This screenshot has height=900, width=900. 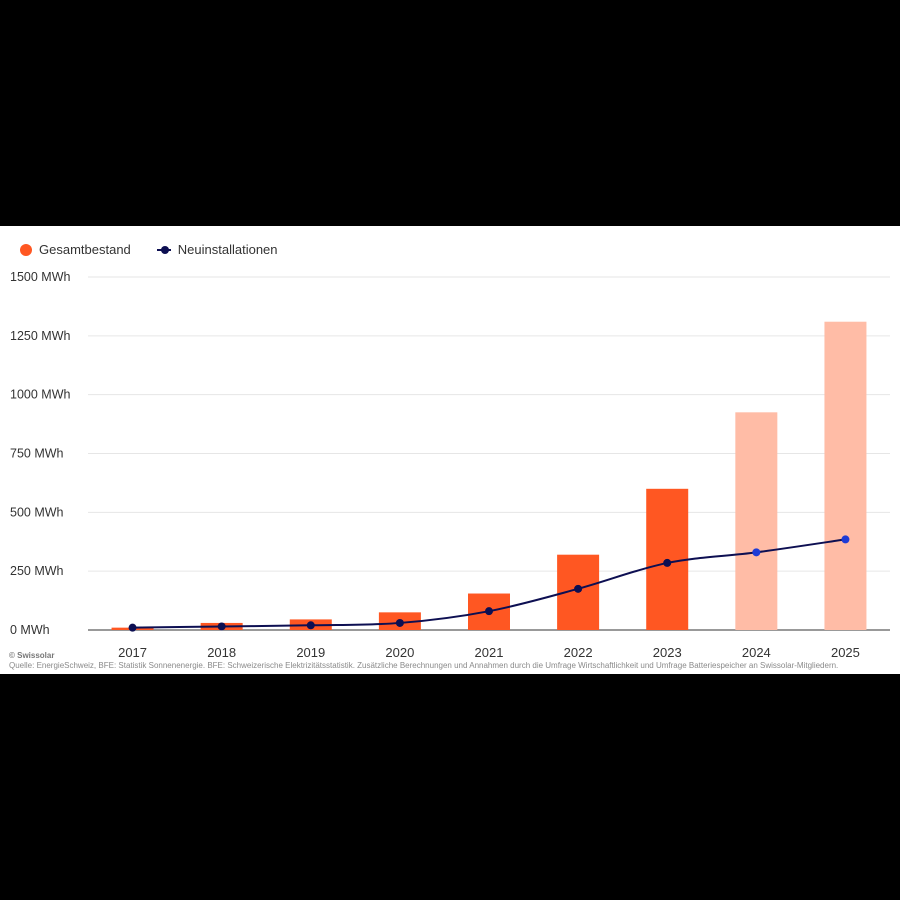 I want to click on x-tick-label: 2018, so click(x=221, y=652).